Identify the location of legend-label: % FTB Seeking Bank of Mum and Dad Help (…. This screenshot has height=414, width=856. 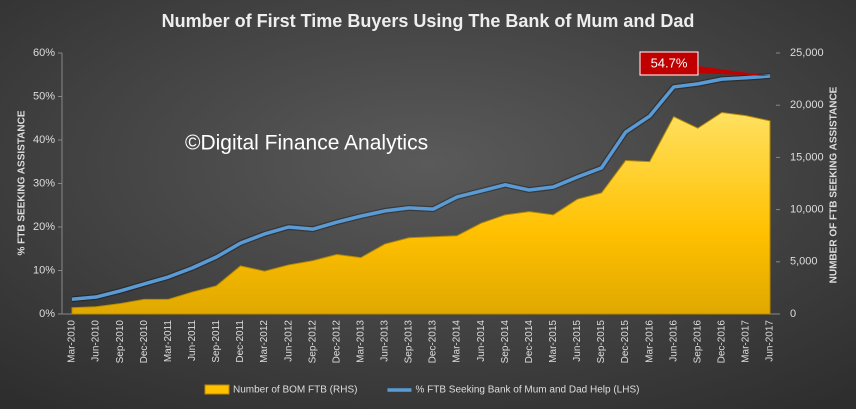
(527, 390).